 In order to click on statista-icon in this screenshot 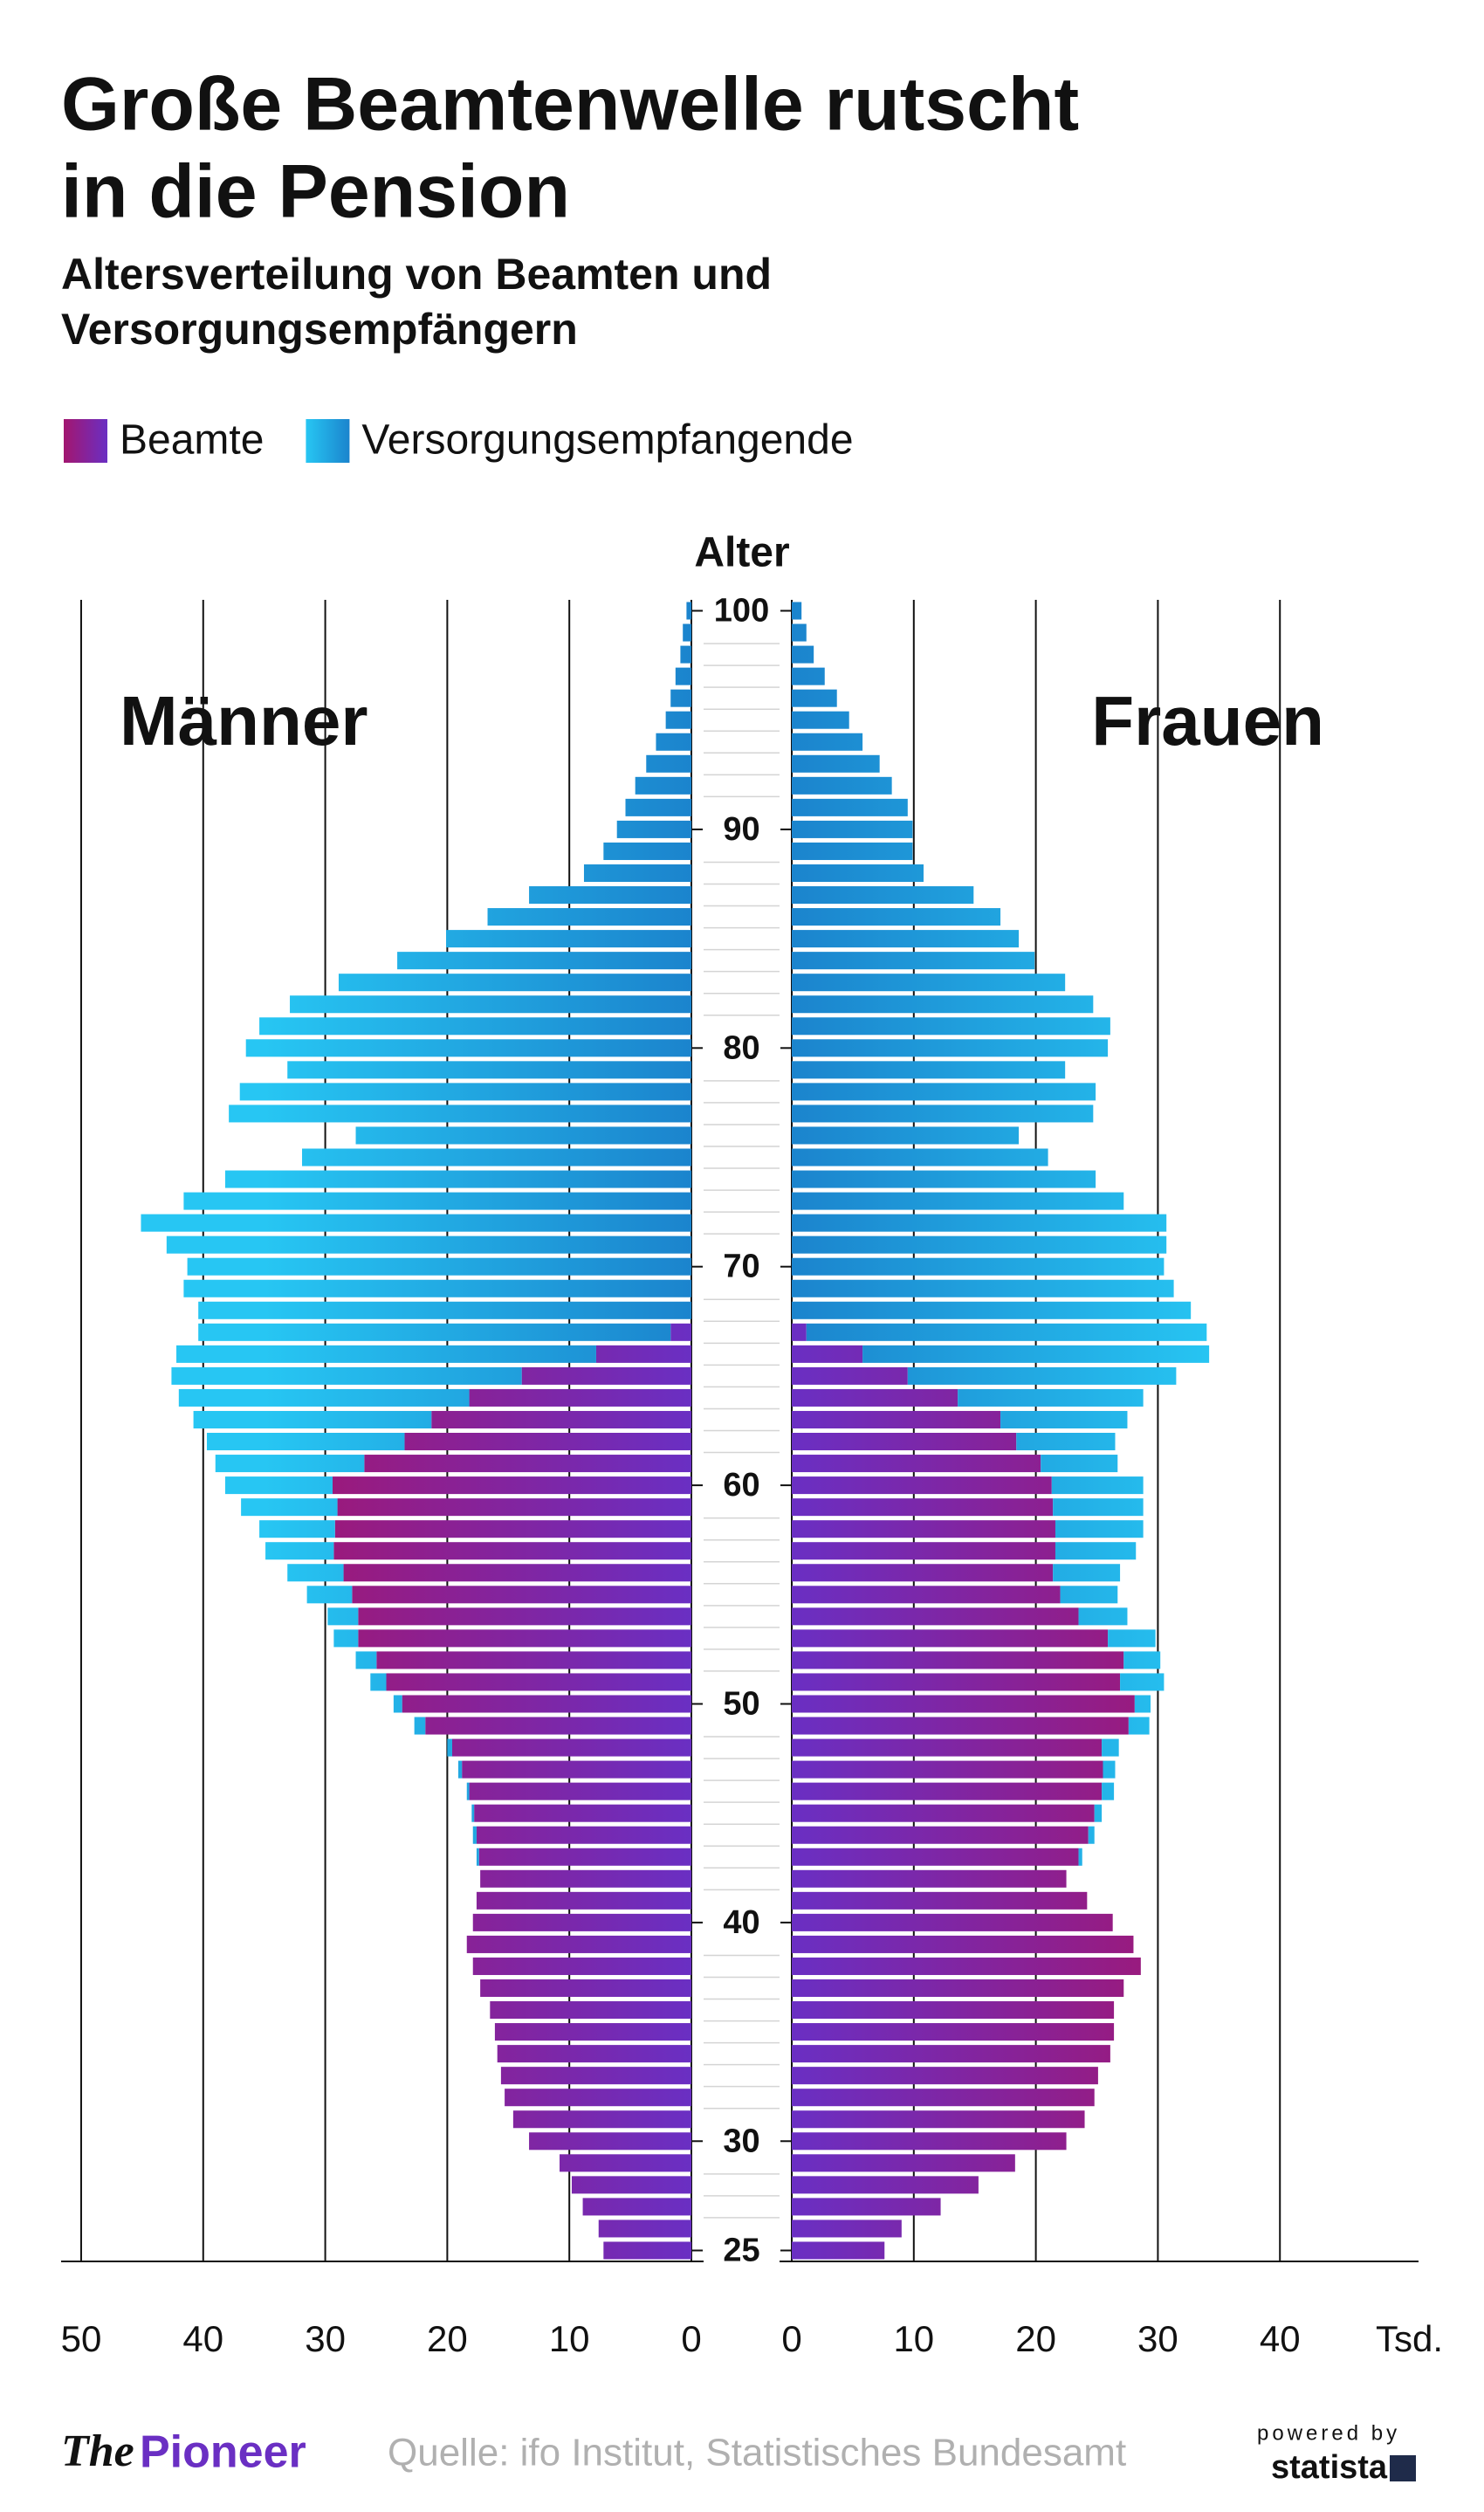, I will do `click(1403, 2468)`.